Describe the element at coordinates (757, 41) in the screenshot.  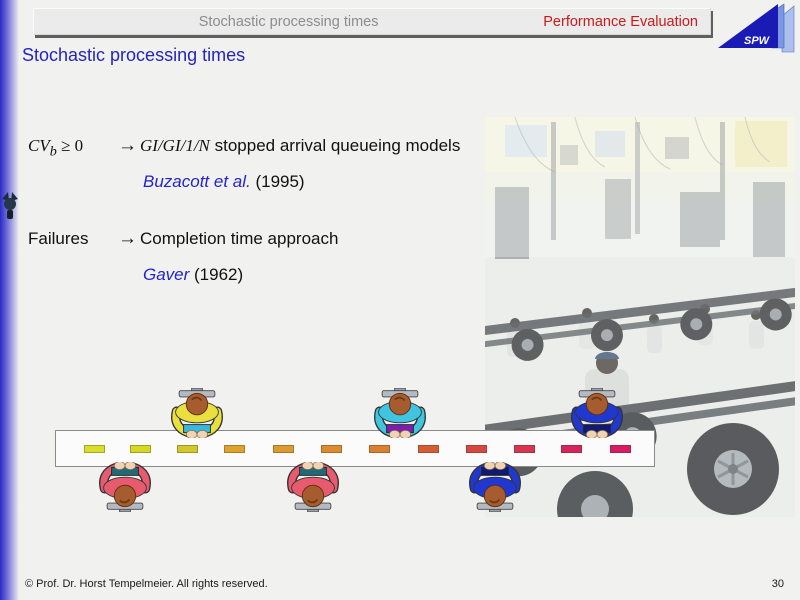
I see `logo-text: SPW` at that location.